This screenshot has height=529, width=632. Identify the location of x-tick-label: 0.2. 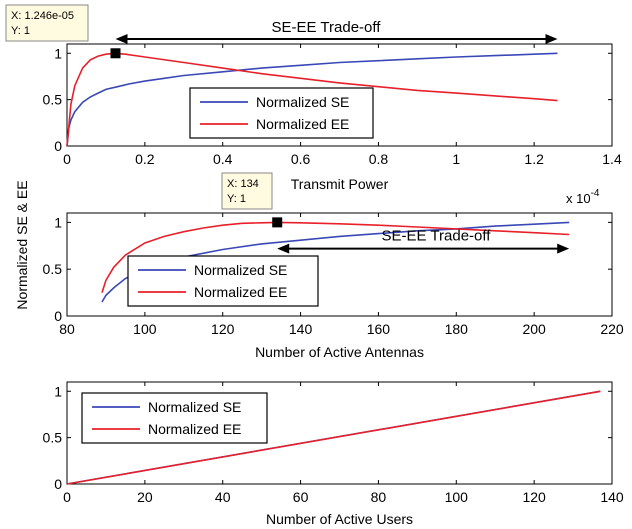
(145, 159).